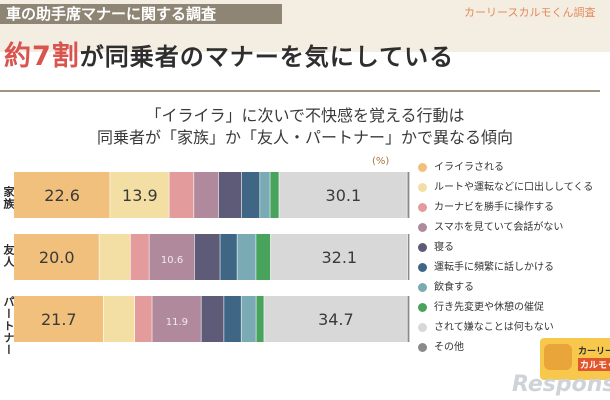 The width and height of the screenshot is (610, 400). Describe the element at coordinates (499, 227) in the screenshot. I see `legend-label: スマホを見ていて会話がない` at that location.